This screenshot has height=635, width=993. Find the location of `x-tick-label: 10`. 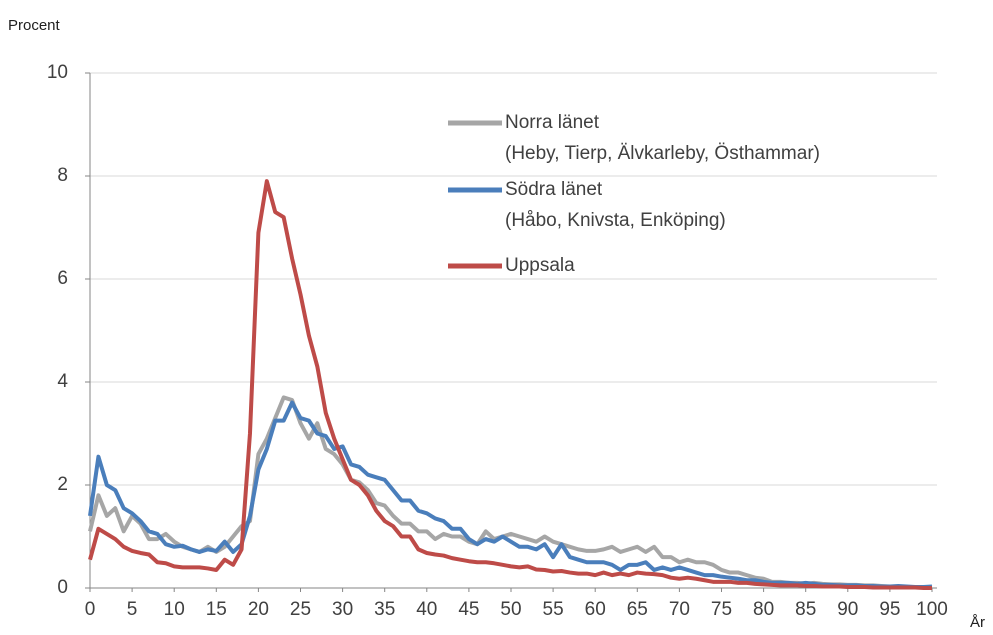

x-tick-label: 10 is located at coordinates (174, 609).